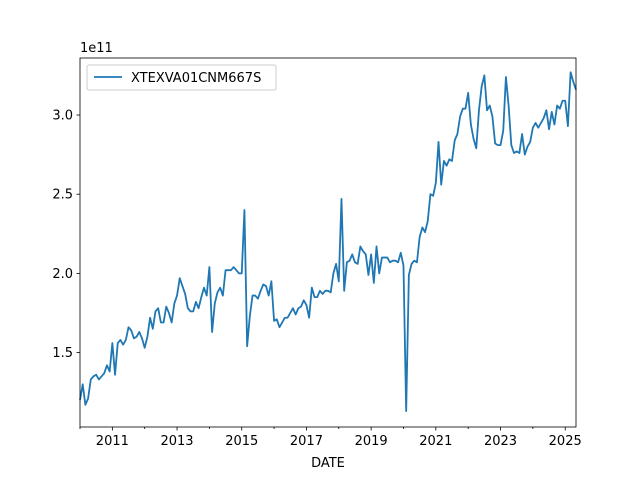  What do you see at coordinates (112, 441) in the screenshot?
I see `x-tick-label: 2011` at bounding box center [112, 441].